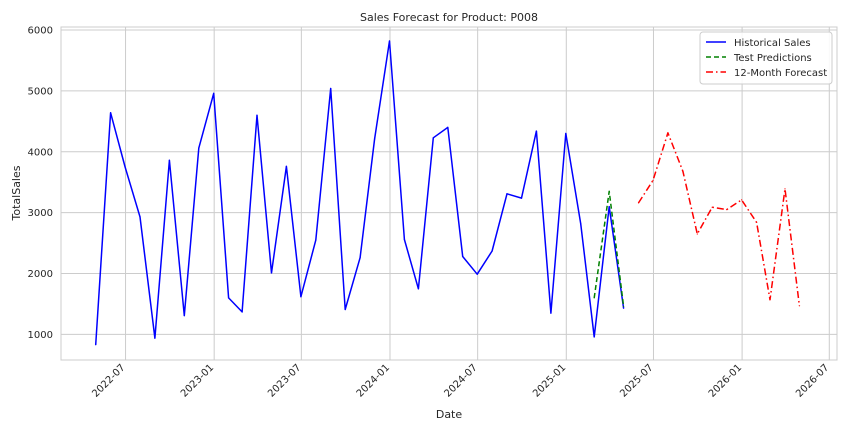 This screenshot has height=436, width=864. Describe the element at coordinates (197, 380) in the screenshot. I see `x-tick-label: 2023-01` at that location.